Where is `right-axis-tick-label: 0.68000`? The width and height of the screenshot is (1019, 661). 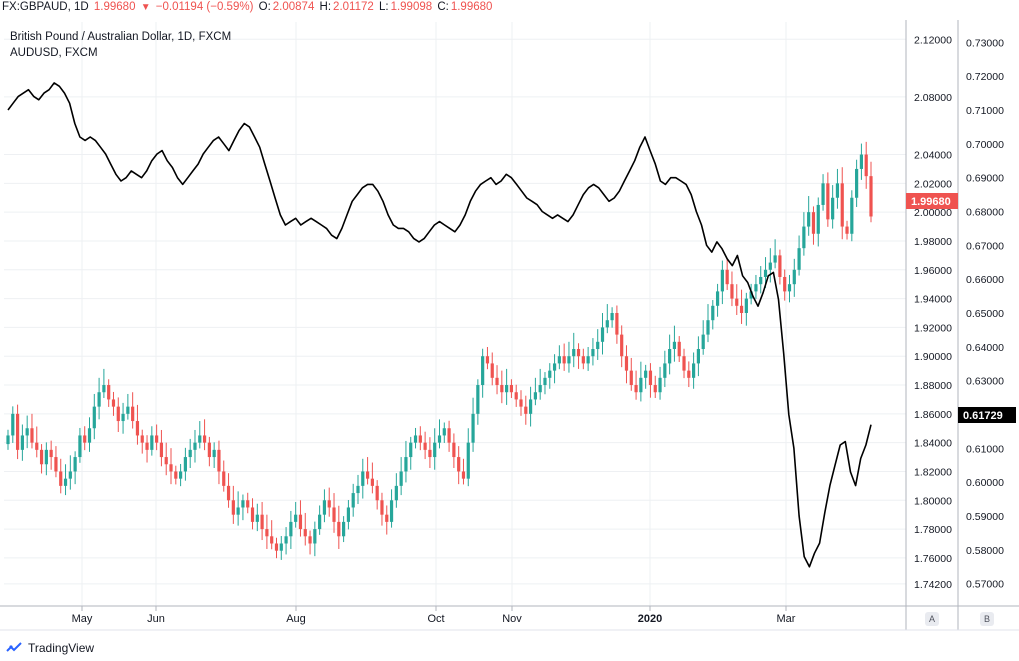
right-axis-tick-label: 0.68000 is located at coordinates (985, 212).